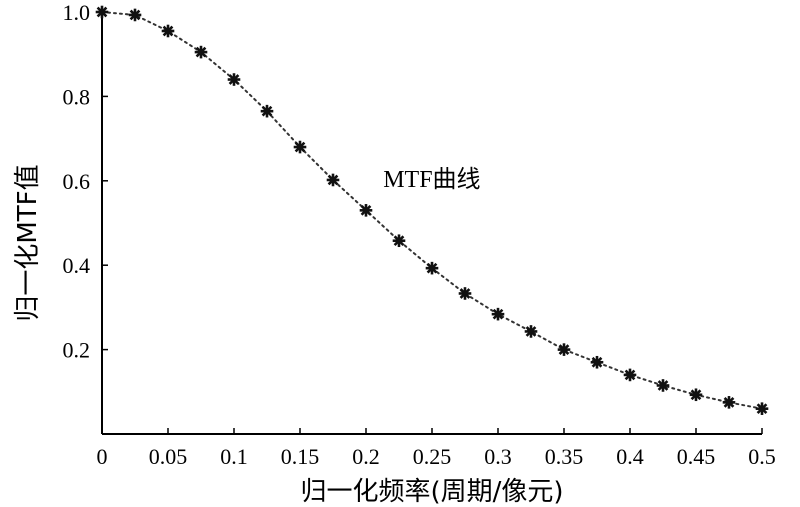 This screenshot has width=800, height=507. I want to click on x-tick-label: 0, so click(102, 456).